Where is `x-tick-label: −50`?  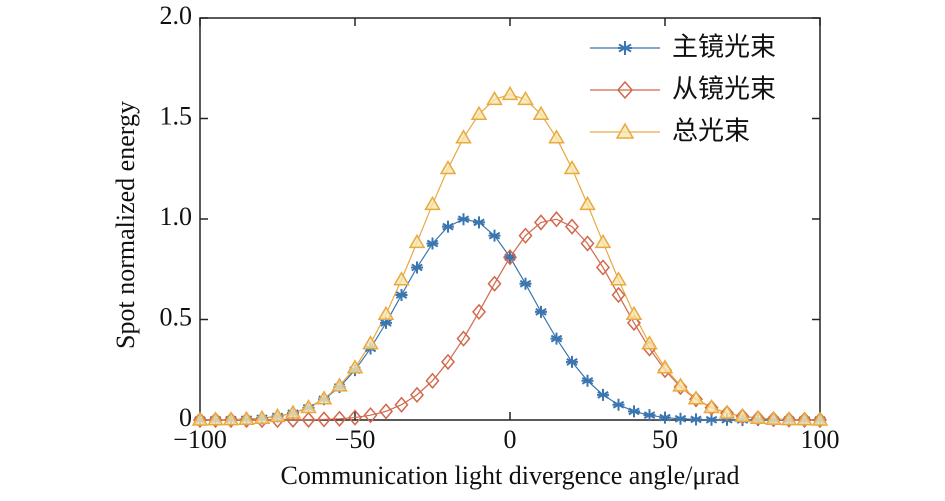 x-tick-label: −50 is located at coordinates (355, 439).